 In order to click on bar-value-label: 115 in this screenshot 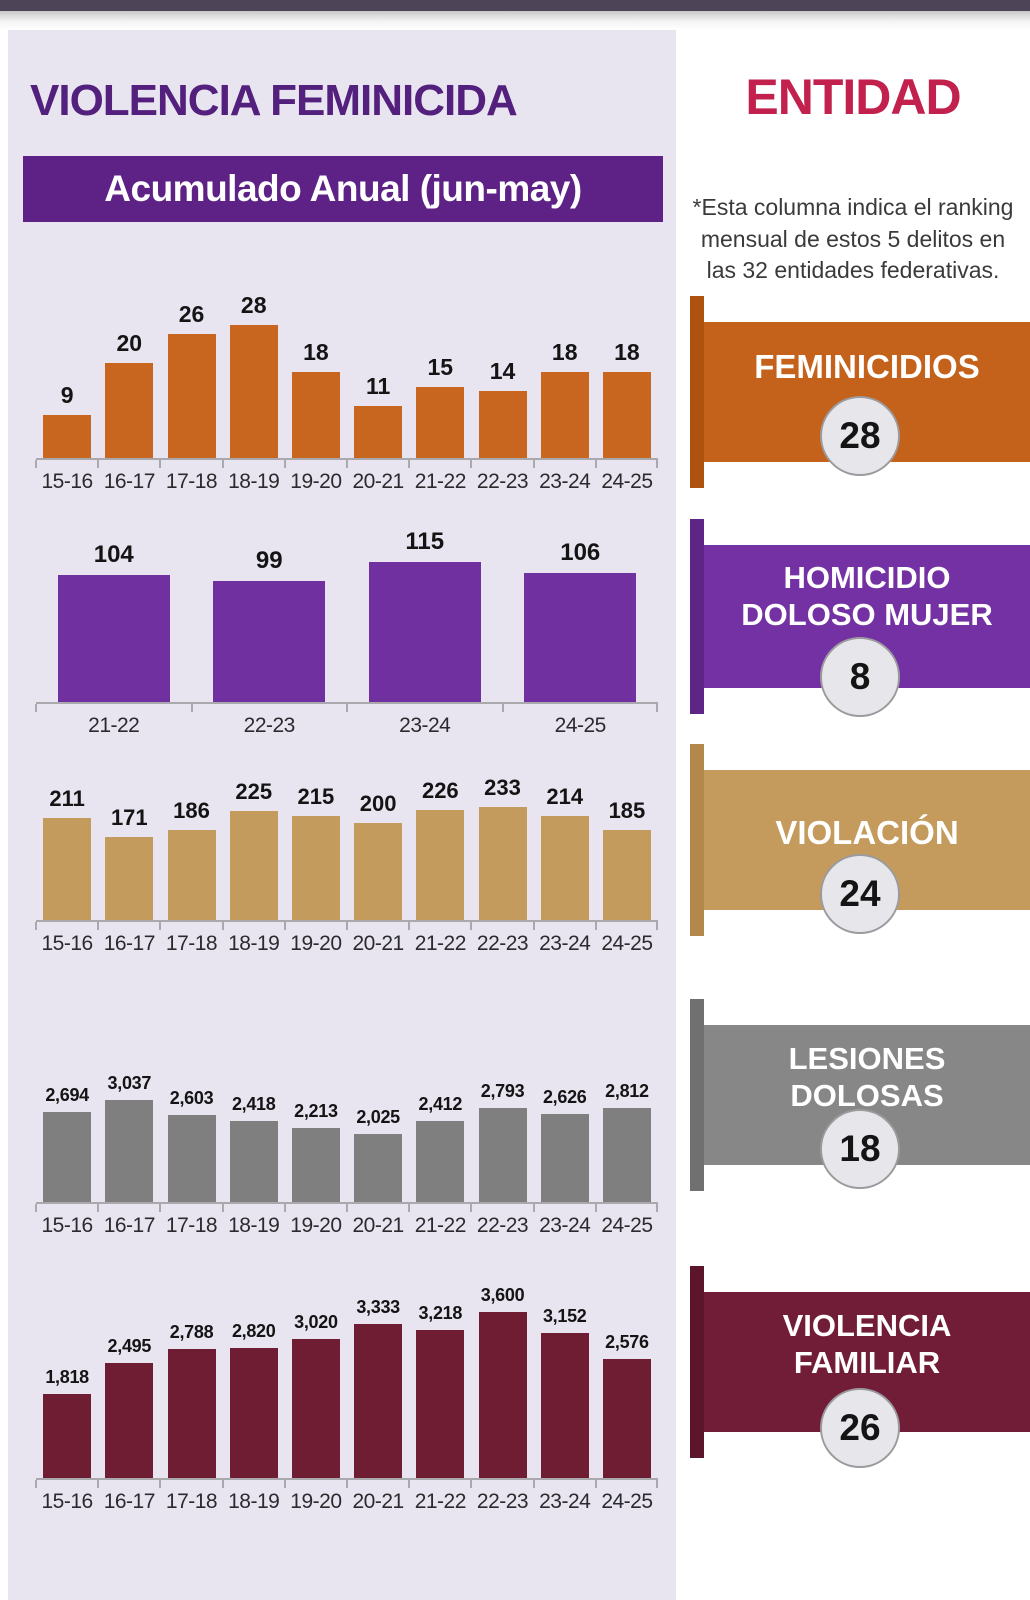, I will do `click(425, 541)`.